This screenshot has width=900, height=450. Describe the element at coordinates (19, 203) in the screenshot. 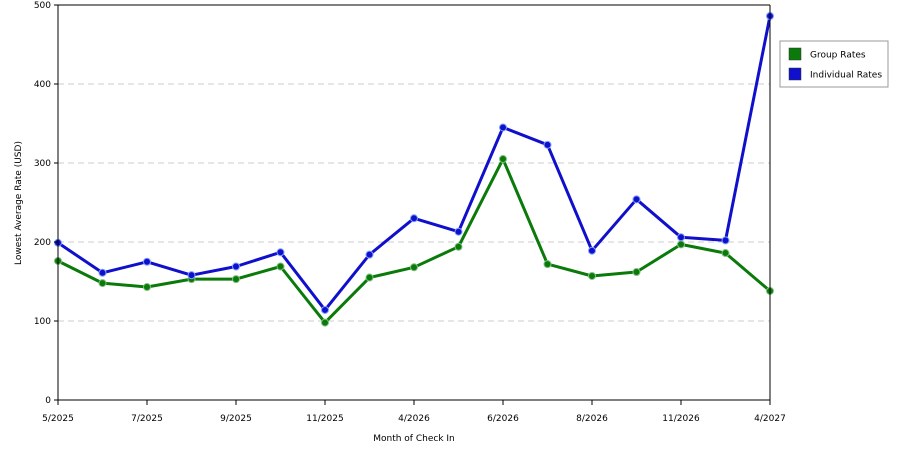

I see `y-axis-title: Lowest Average Rate (USD)` at that location.